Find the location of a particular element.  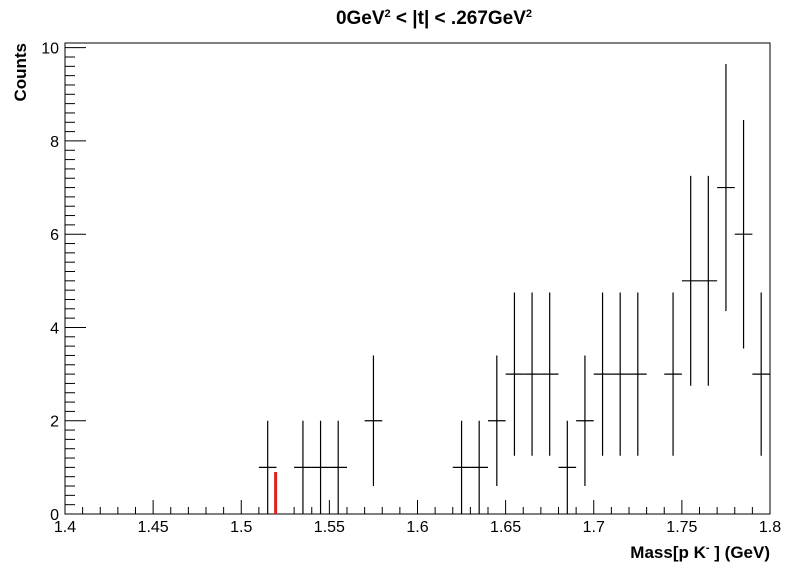

x-tick-label: 1.75 is located at coordinates (681, 527).